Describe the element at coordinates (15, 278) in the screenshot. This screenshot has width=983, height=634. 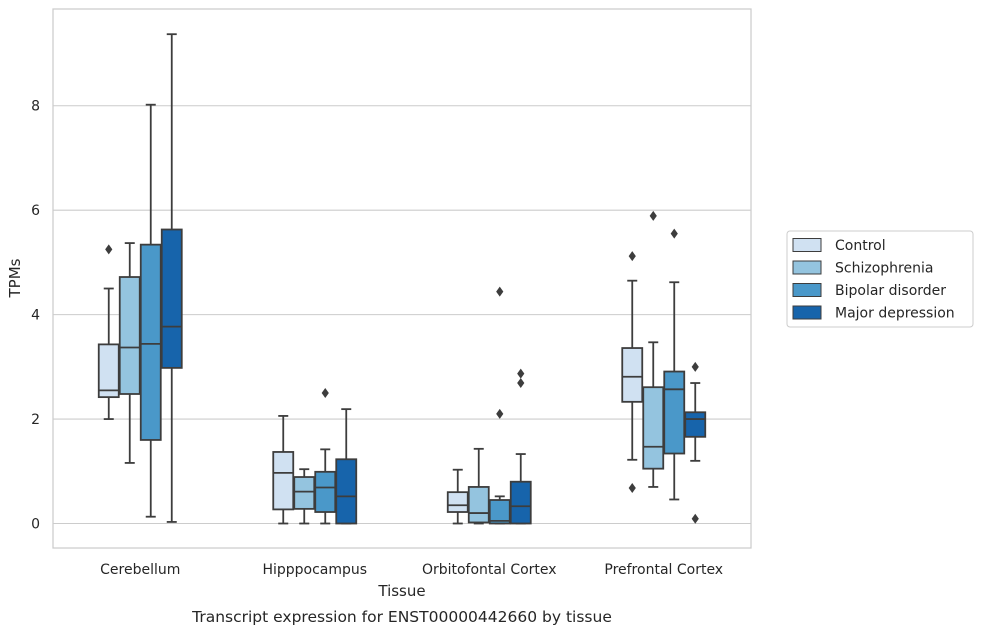
I see `y-axis-title: TPMs` at that location.